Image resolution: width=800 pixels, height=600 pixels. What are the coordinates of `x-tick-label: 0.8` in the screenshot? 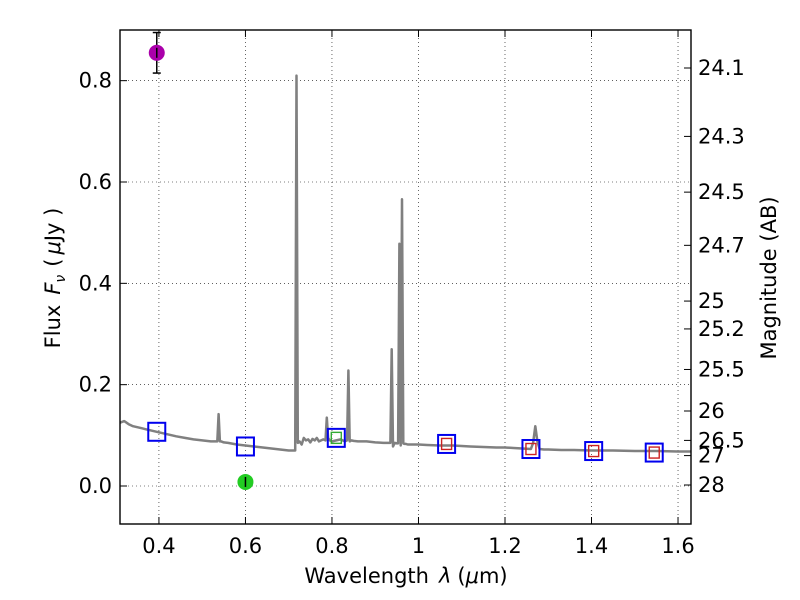 It's located at (331, 546).